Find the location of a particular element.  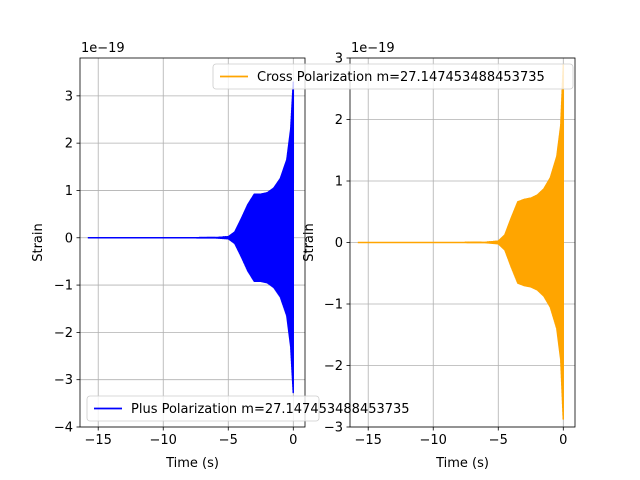

legend: Cross Polarization m=27.147453488453735 is located at coordinates (393, 76).